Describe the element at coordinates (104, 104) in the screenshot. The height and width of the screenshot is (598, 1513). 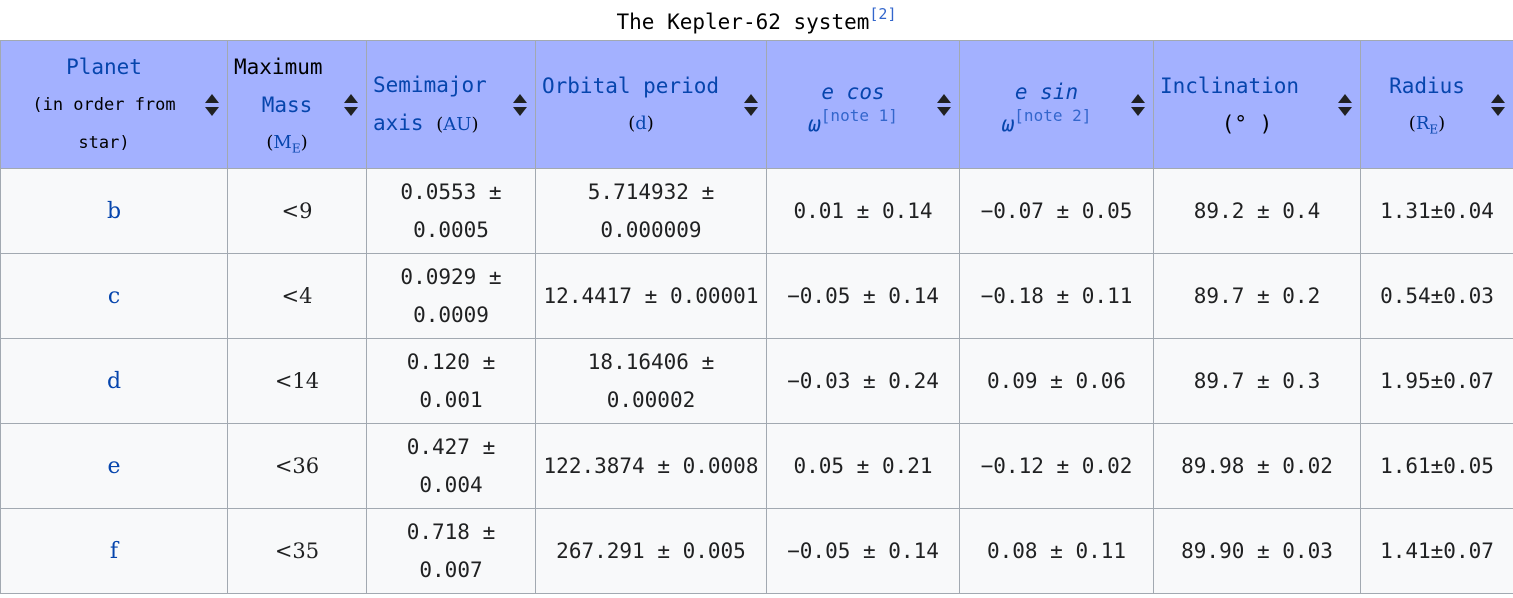
I see `planet-header-subtitle: (in order from` at that location.